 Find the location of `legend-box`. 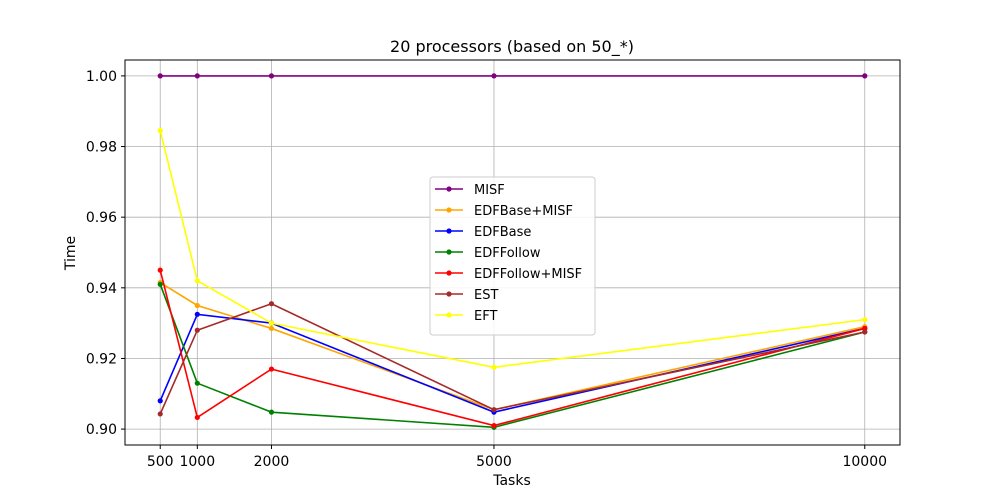

legend-box is located at coordinates (512, 256).